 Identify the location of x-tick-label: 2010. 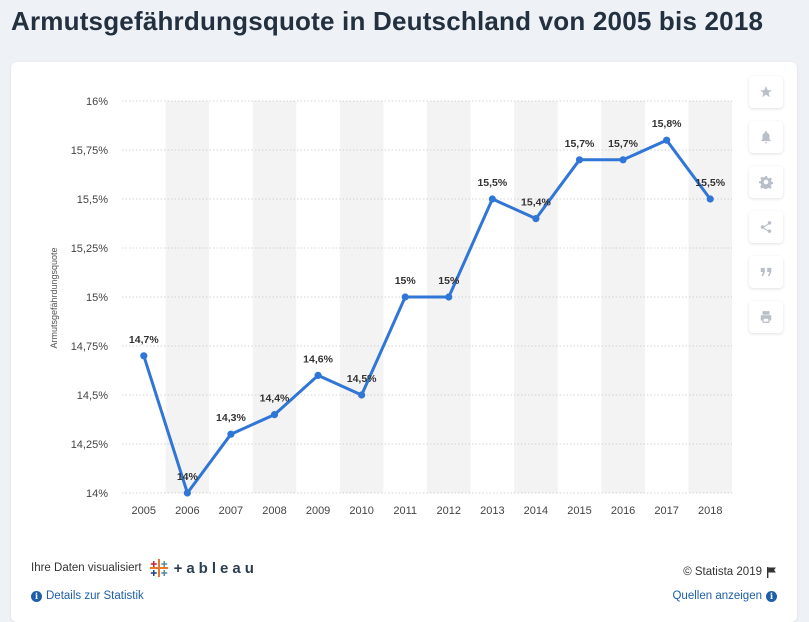
(361, 511).